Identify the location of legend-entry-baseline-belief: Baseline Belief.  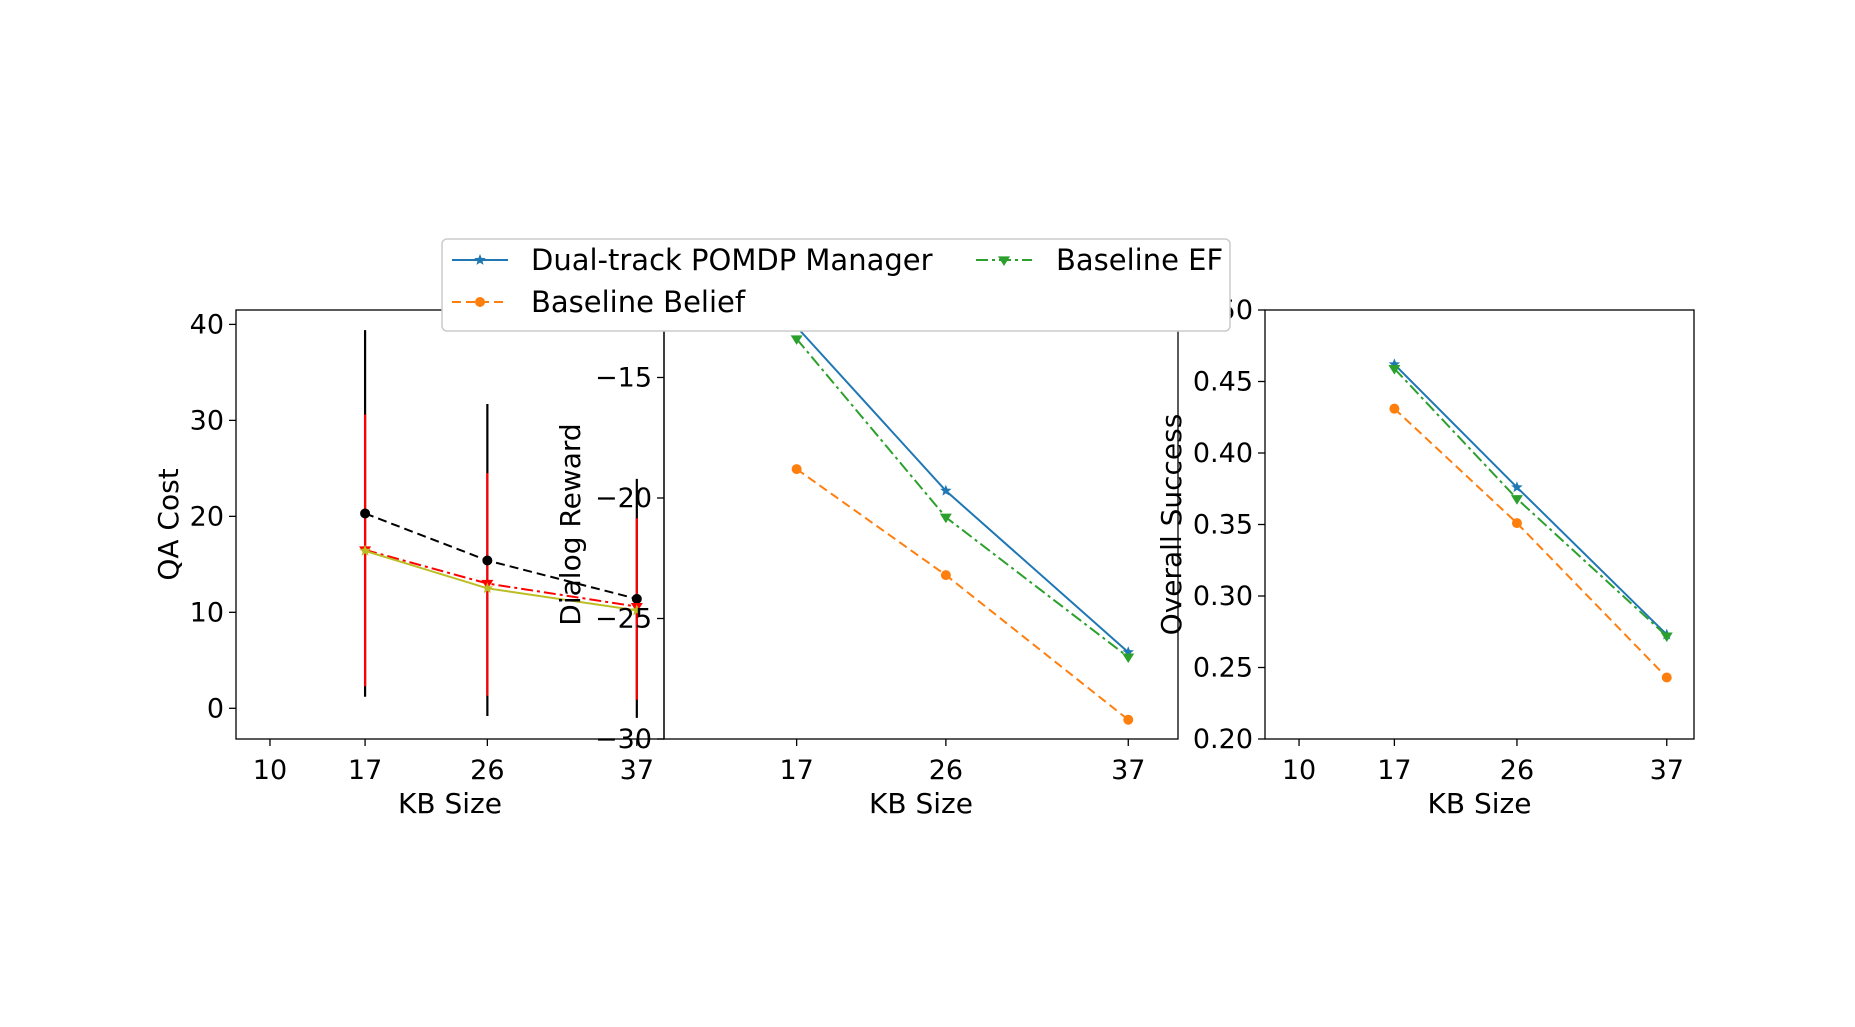
(599, 302).